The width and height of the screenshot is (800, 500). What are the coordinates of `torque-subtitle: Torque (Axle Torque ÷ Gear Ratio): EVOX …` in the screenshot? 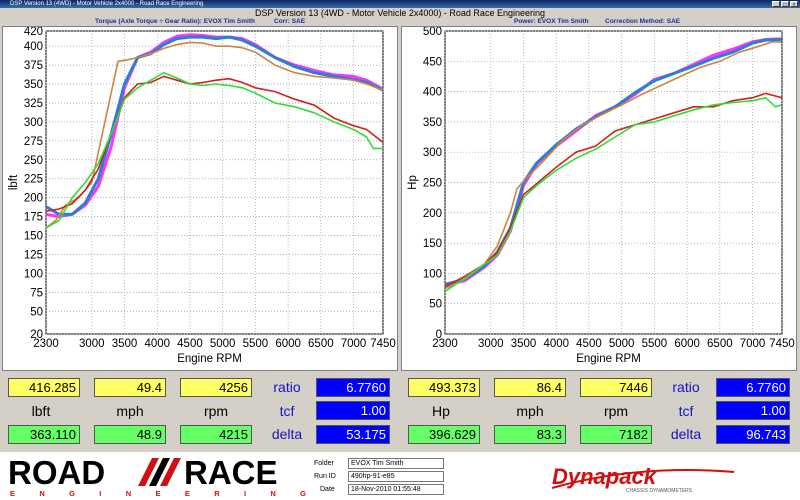 It's located at (175, 21).